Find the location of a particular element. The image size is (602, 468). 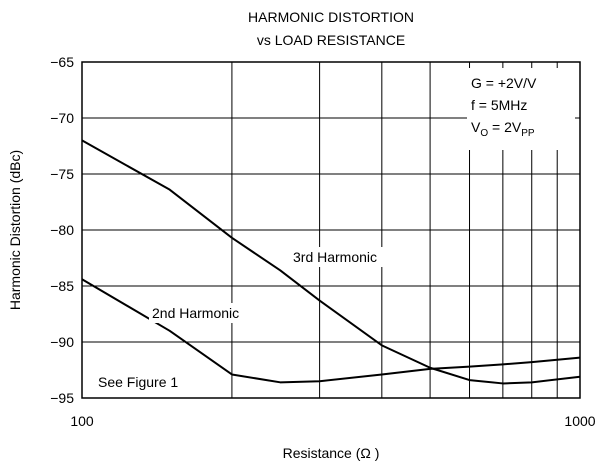

x-axis-label: Resistance (Ω ) is located at coordinates (331, 453).